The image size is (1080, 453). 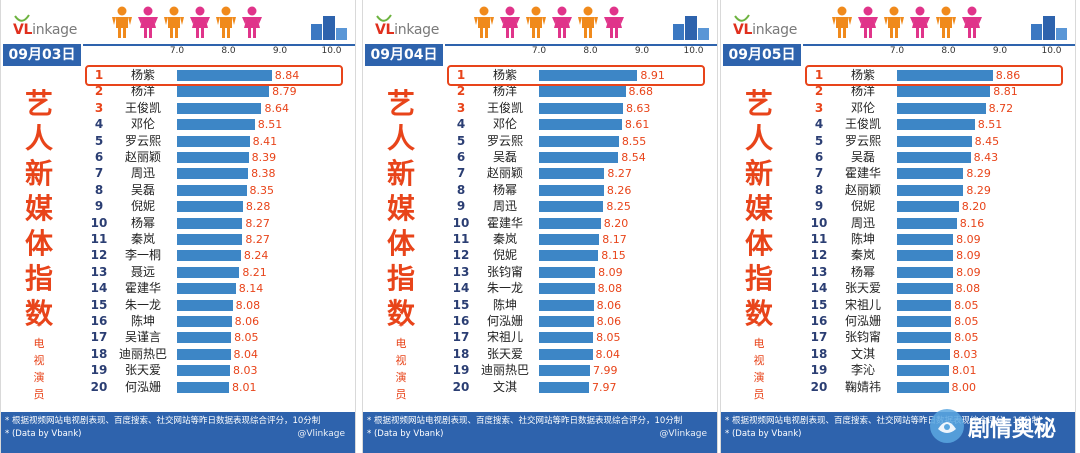 What do you see at coordinates (142, 304) in the screenshot?
I see `artist-name: 朱一龙` at bounding box center [142, 304].